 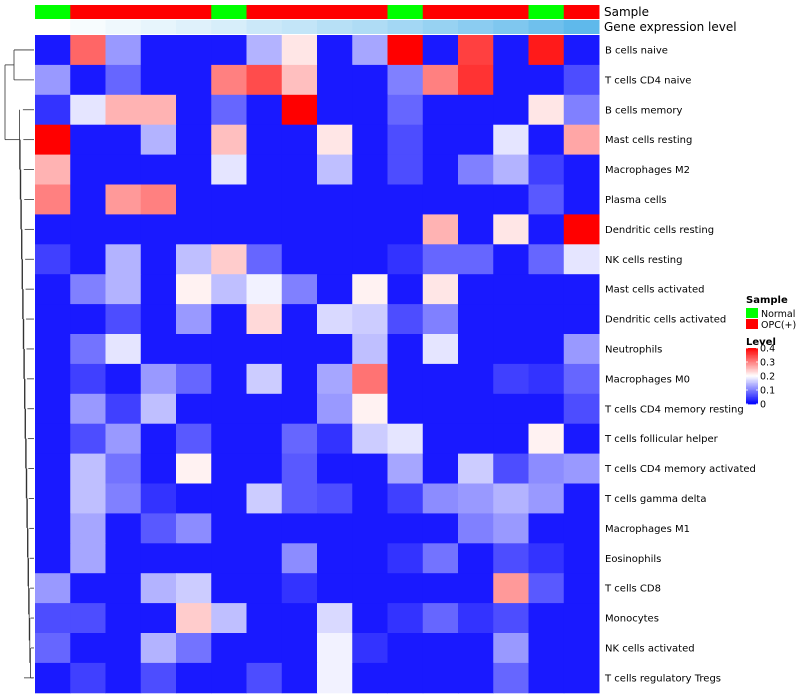 I want to click on row-label: NK cells activated, so click(x=650, y=648).